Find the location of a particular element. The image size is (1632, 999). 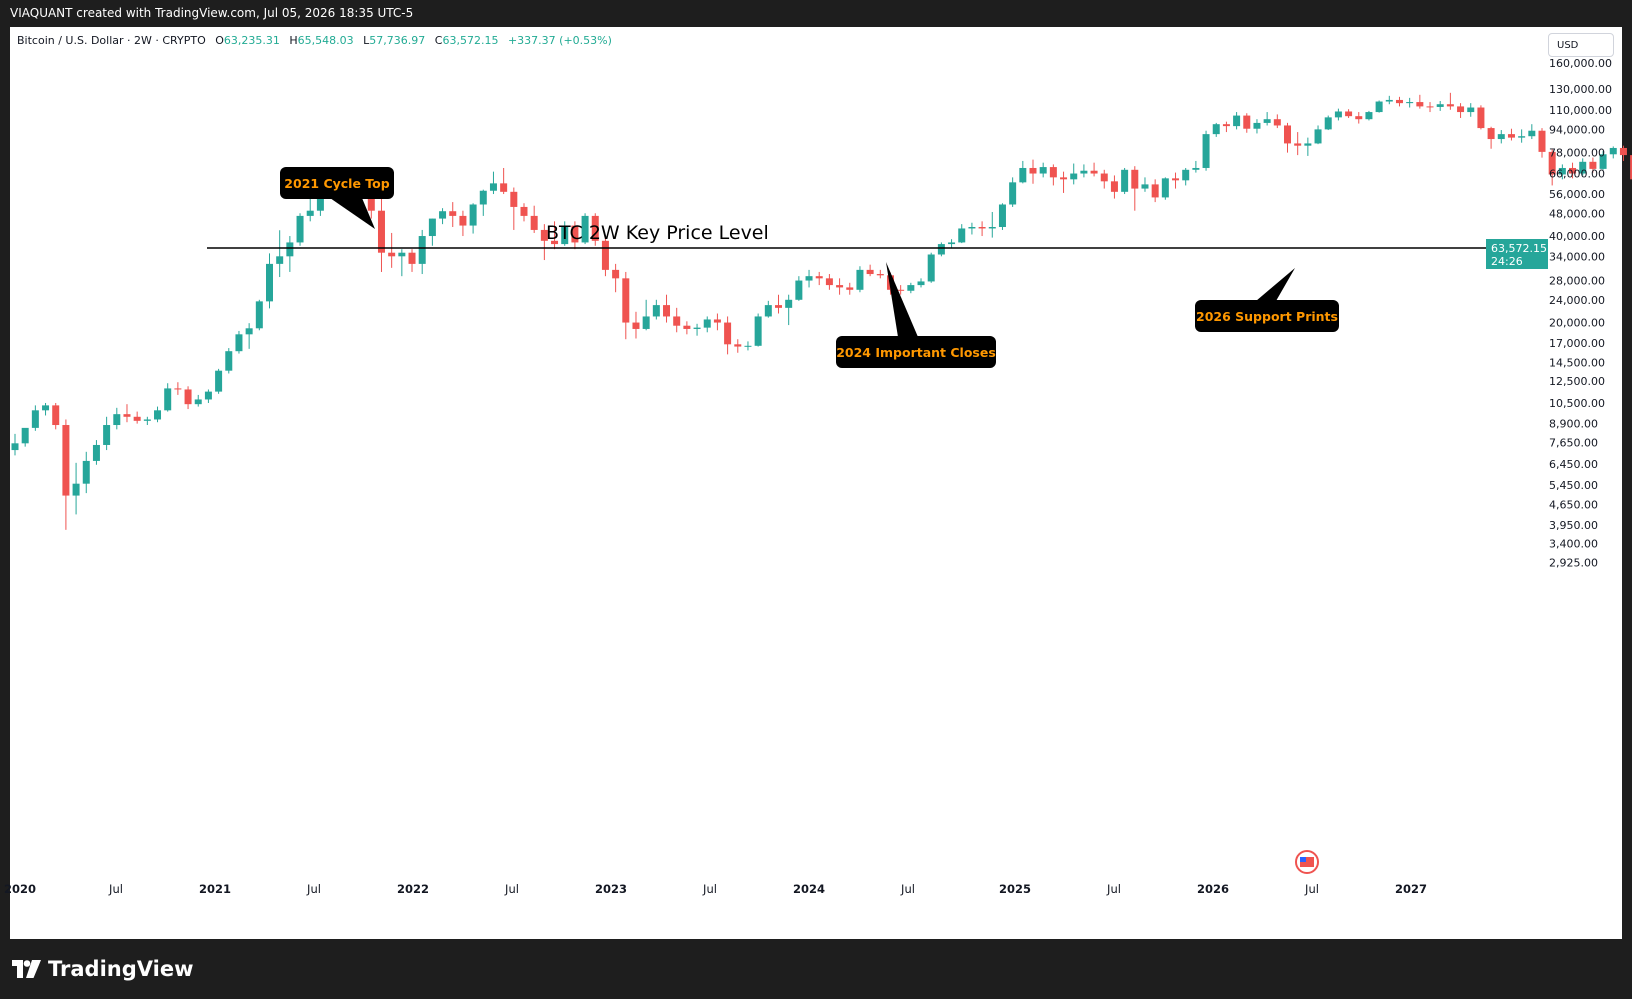

price-tick-label: 12,500.00 is located at coordinates (1577, 381).